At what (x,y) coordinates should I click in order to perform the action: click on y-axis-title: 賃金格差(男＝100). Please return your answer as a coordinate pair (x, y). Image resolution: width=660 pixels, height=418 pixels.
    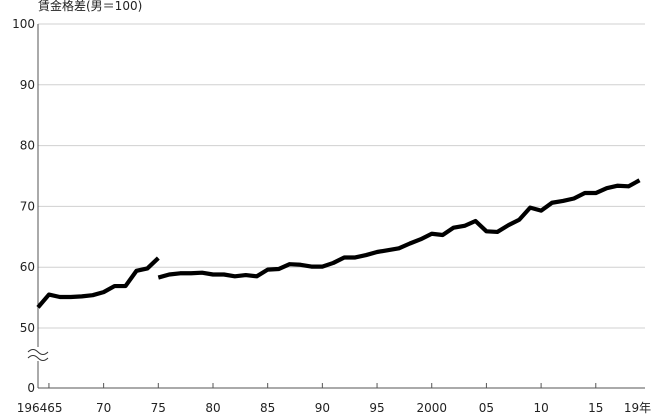
    Looking at the image, I should click on (90, 6).